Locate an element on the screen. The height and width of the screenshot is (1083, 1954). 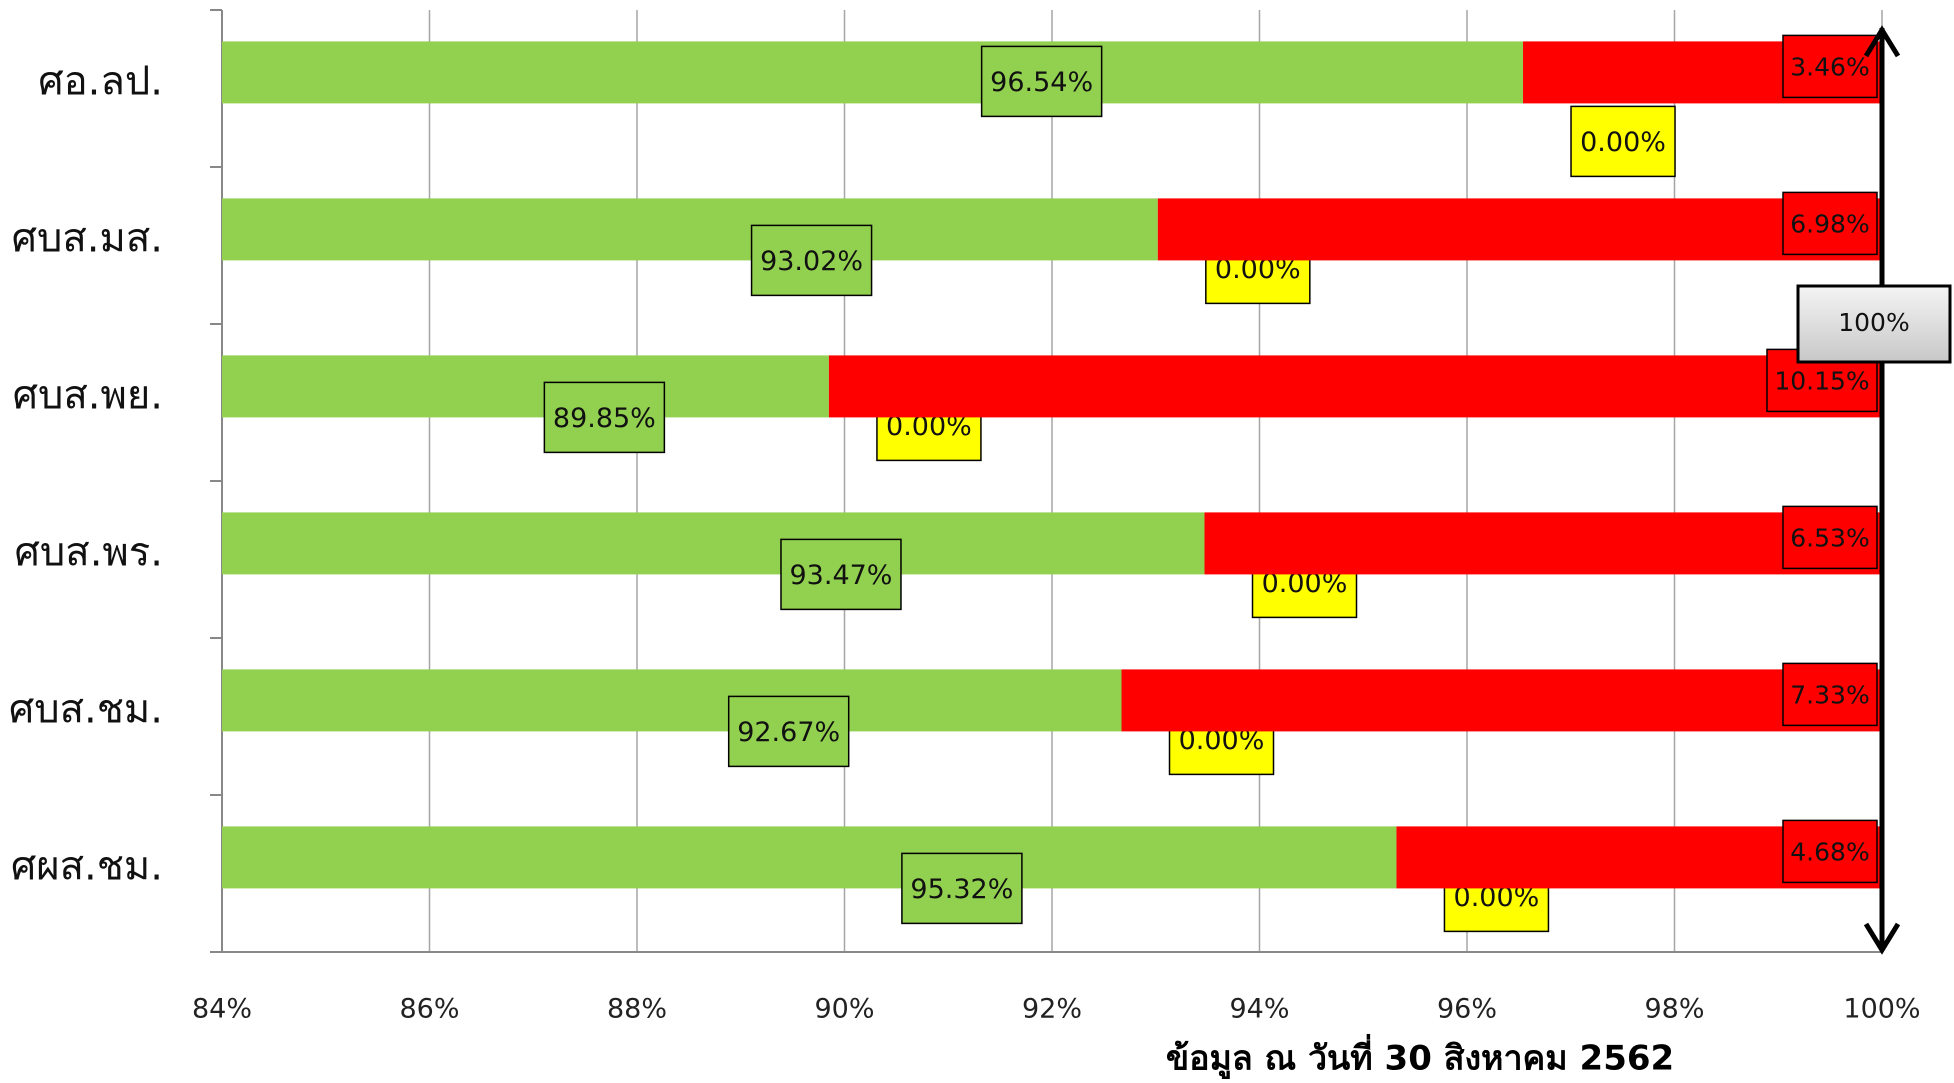
data-label: 0.00% is located at coordinates (1623, 142).